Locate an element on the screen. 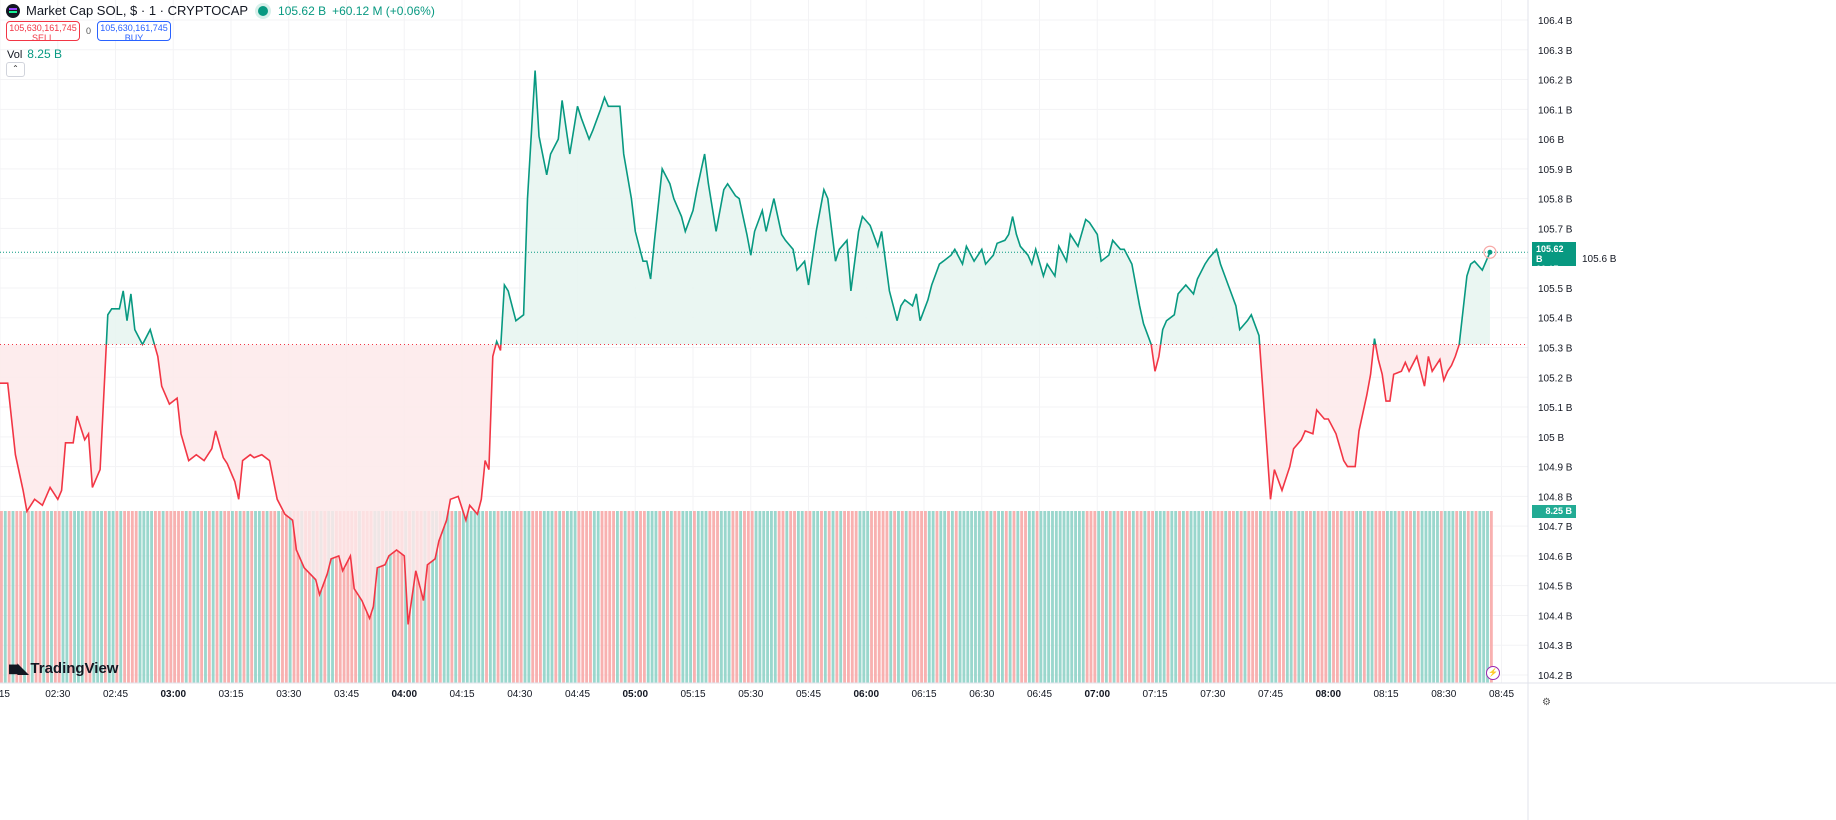 Image resolution: width=1836 pixels, height=820 pixels. buy-price: 105,630,161,745 is located at coordinates (134, 28).